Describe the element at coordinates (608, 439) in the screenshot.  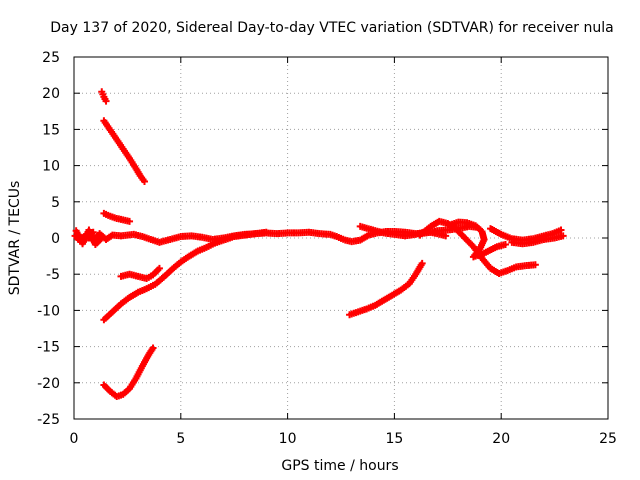
I see `x-tick-label: 25` at that location.